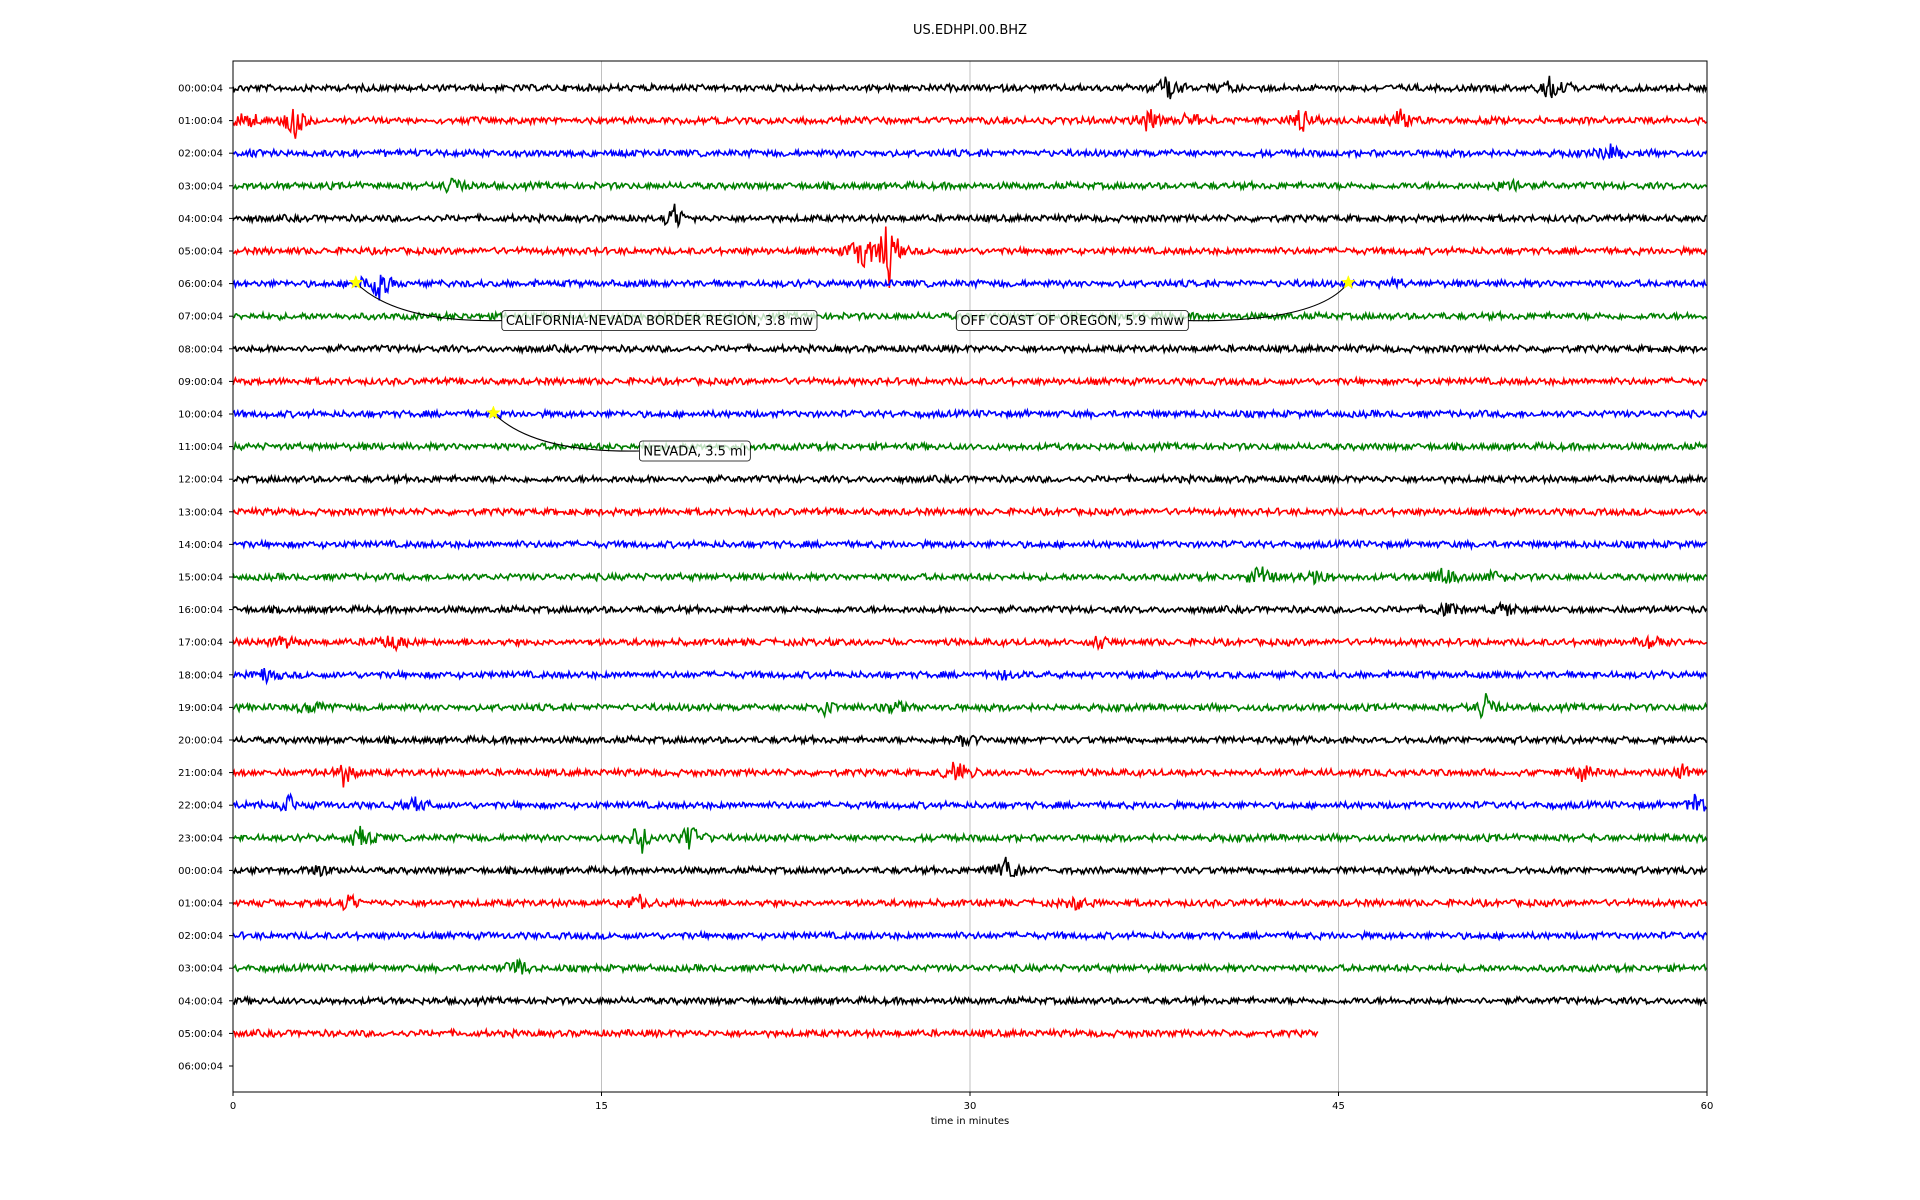 The width and height of the screenshot is (1920, 1200). Describe the element at coordinates (200, 480) in the screenshot. I see `row-label: 12:00:04` at that location.